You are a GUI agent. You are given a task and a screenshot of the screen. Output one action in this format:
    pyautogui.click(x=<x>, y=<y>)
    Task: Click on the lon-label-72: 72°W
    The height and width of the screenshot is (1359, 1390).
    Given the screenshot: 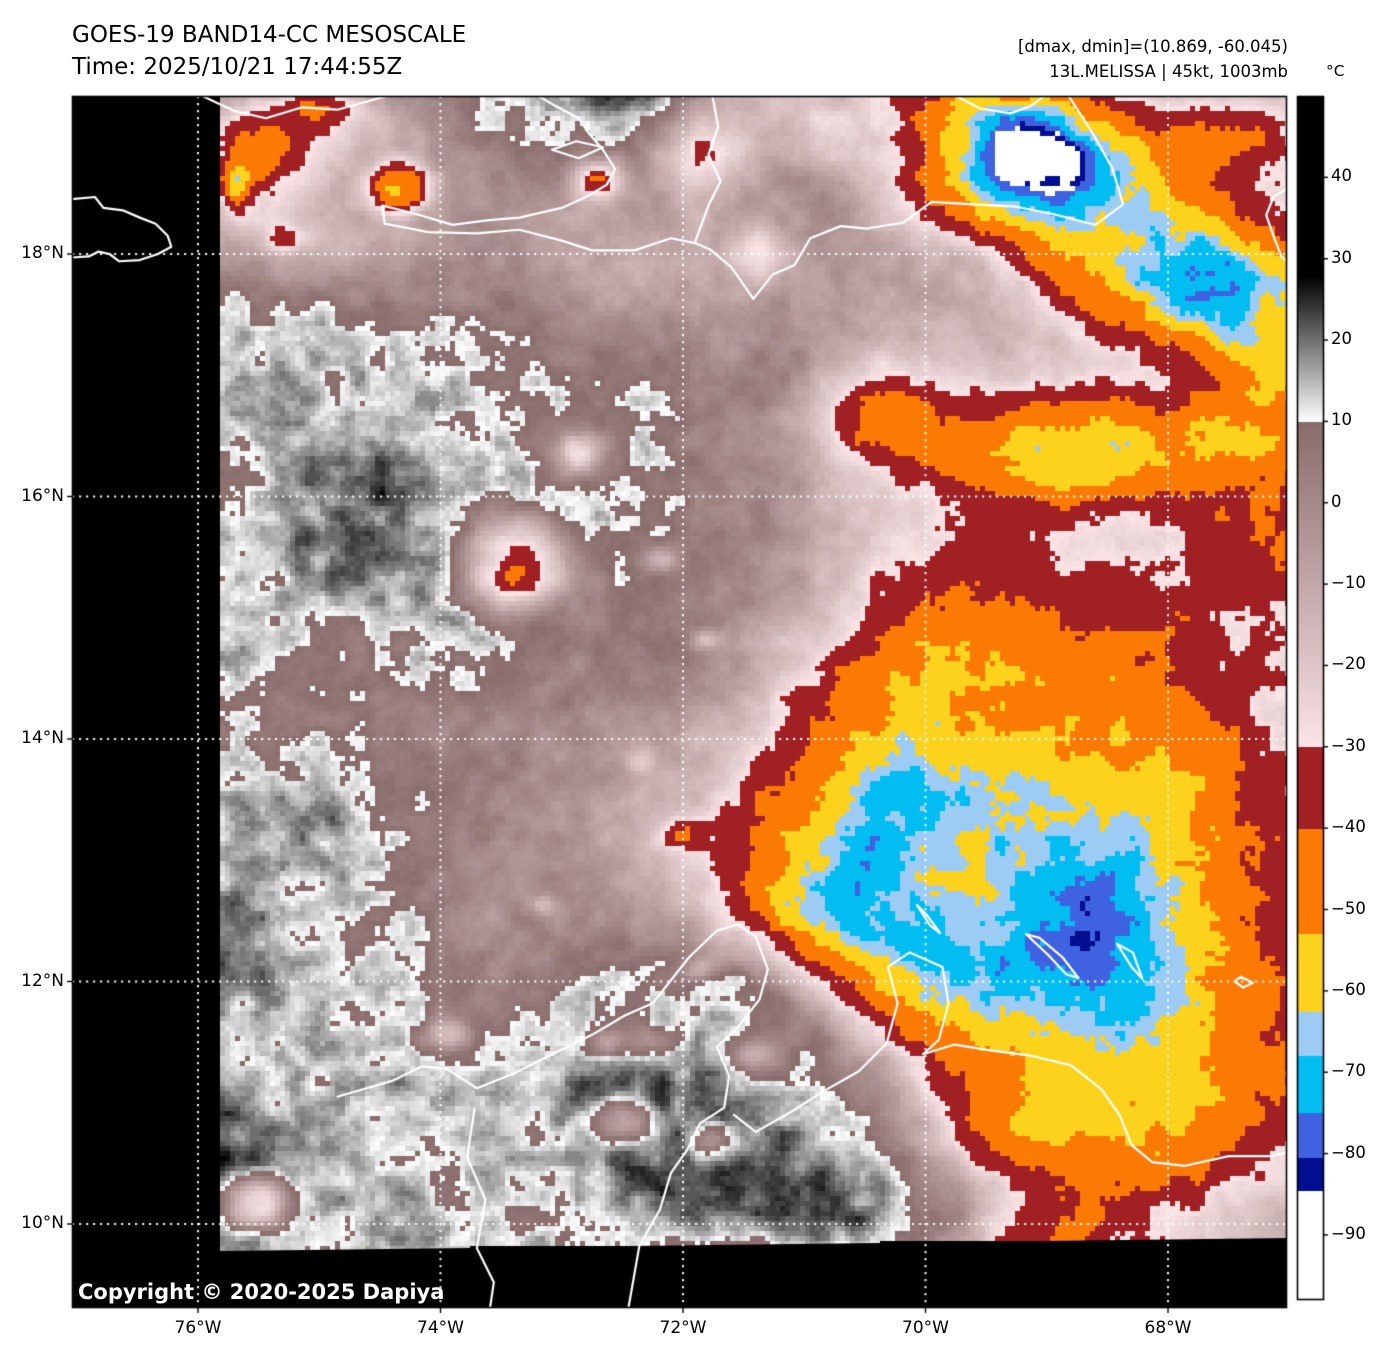 What is the action you would take?
    pyautogui.click(x=683, y=1328)
    